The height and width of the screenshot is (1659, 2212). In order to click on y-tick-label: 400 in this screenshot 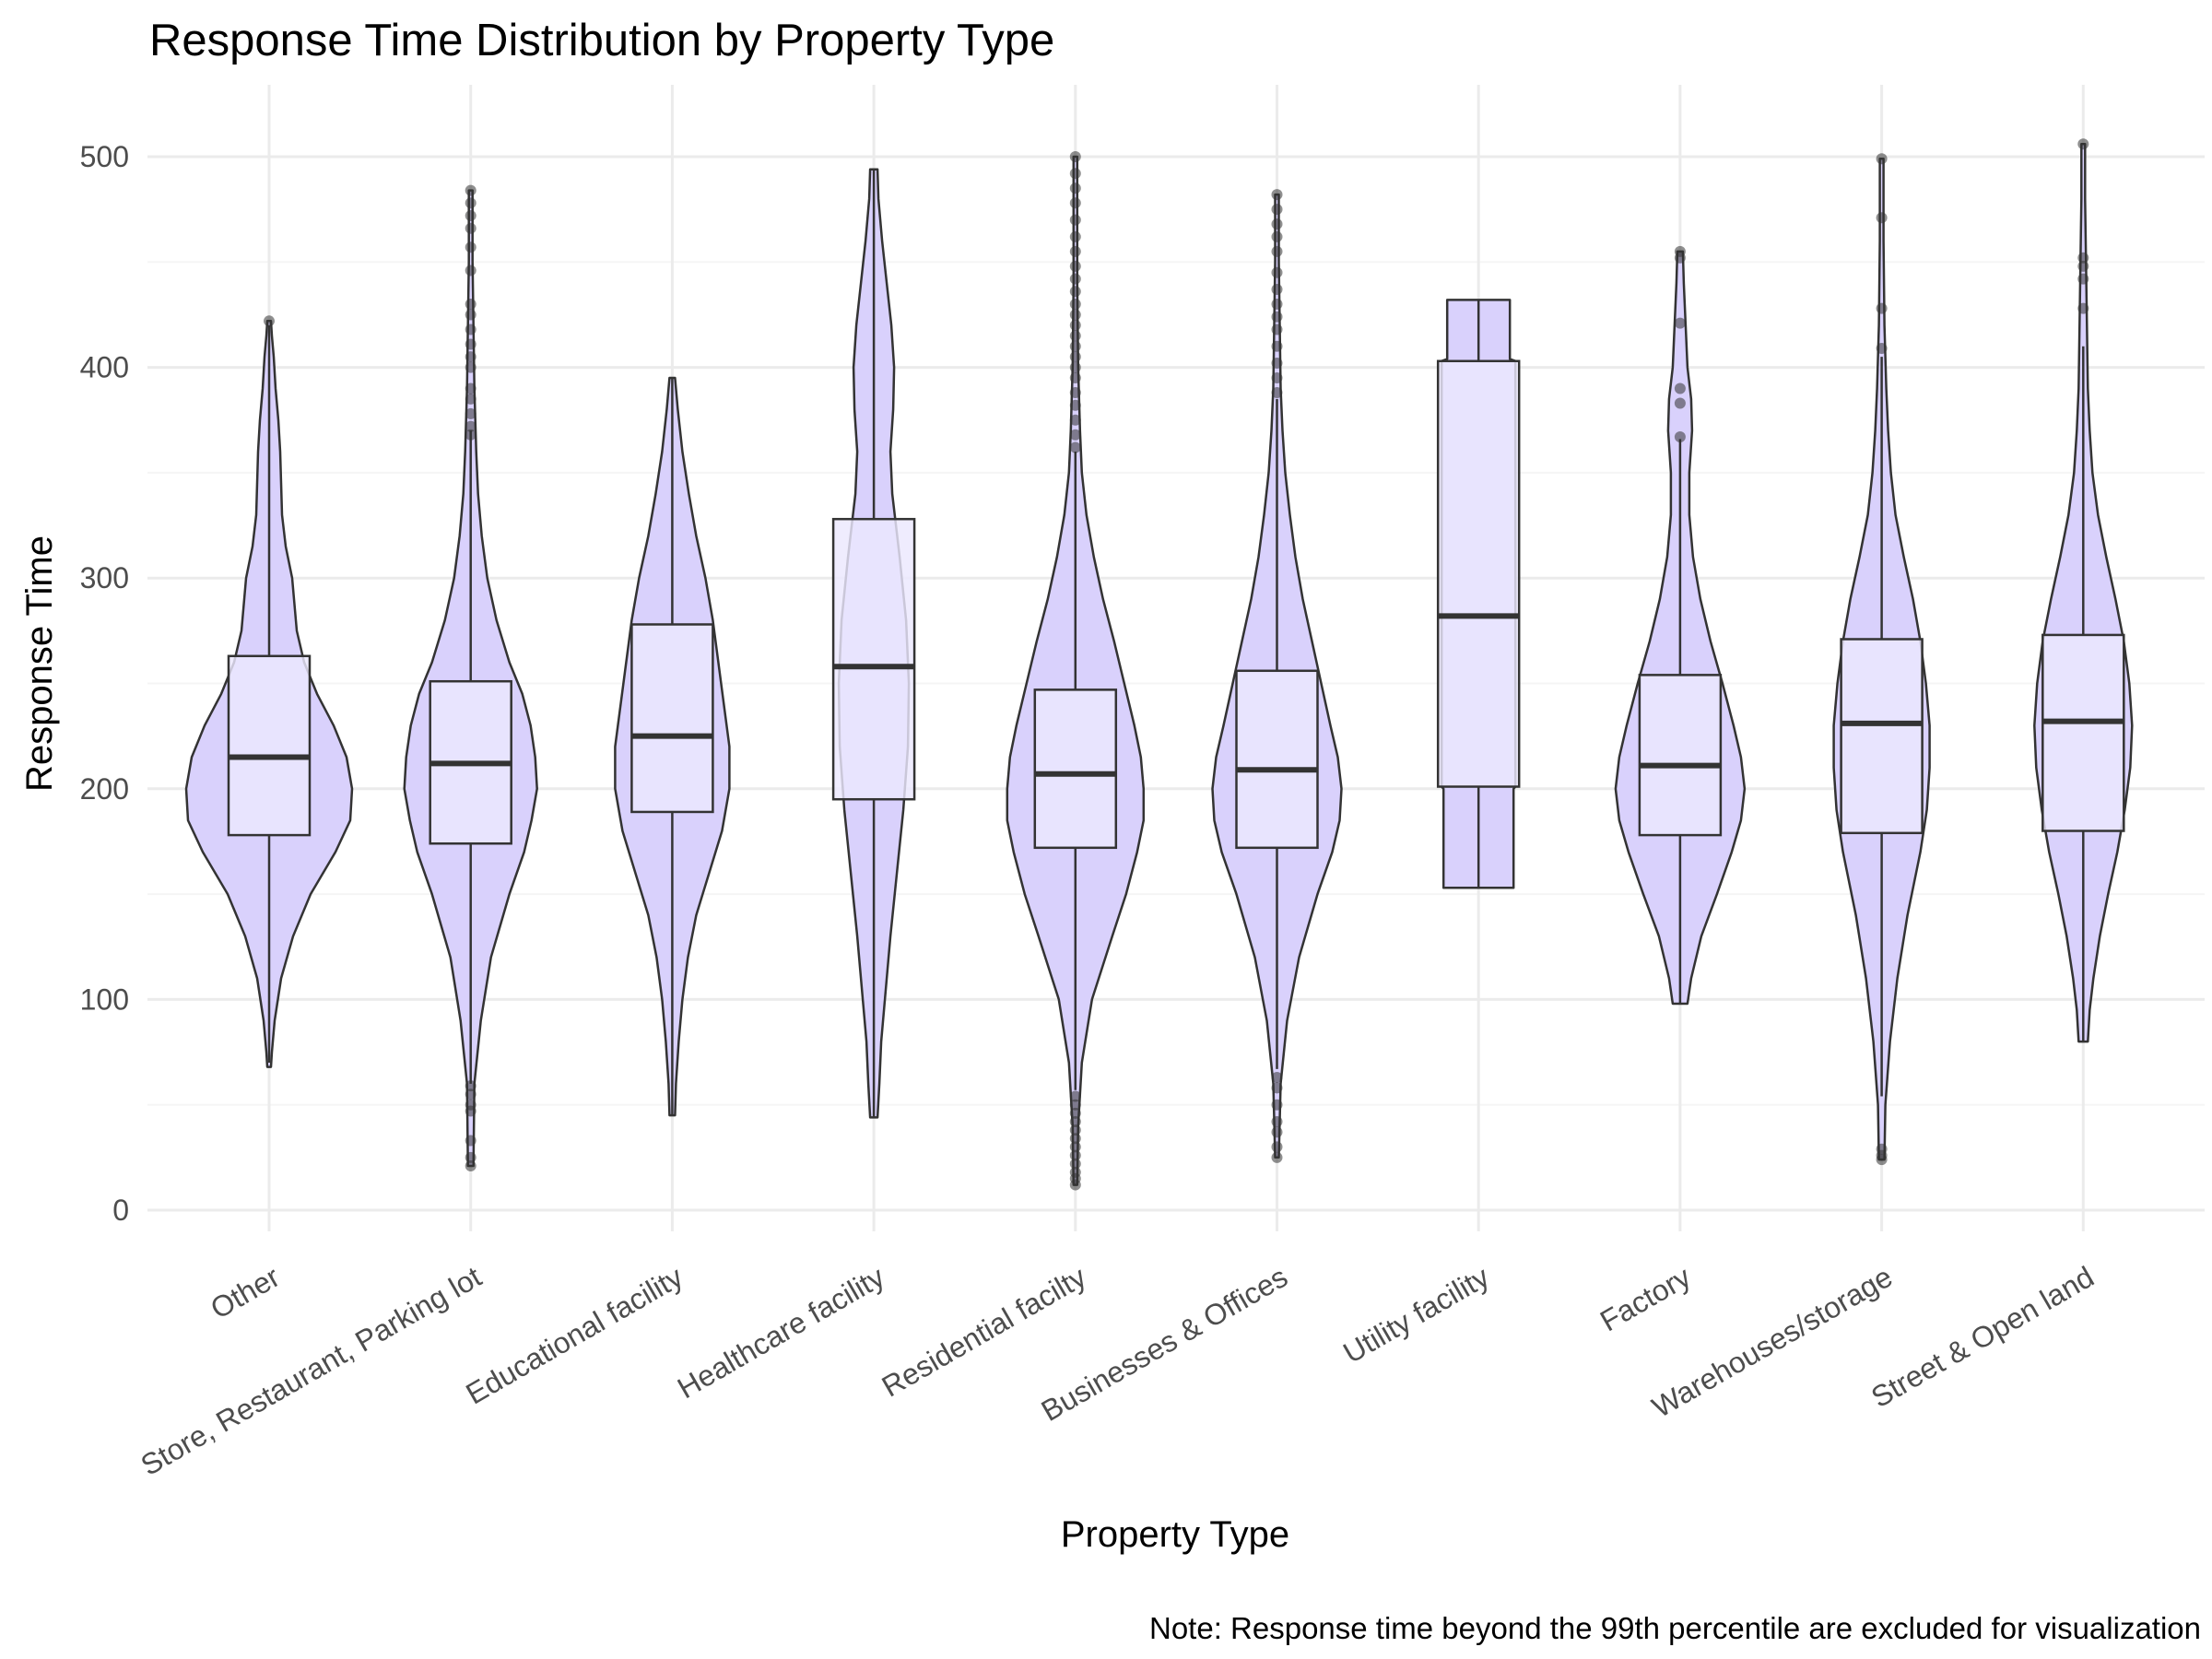, I will do `click(104, 367)`.